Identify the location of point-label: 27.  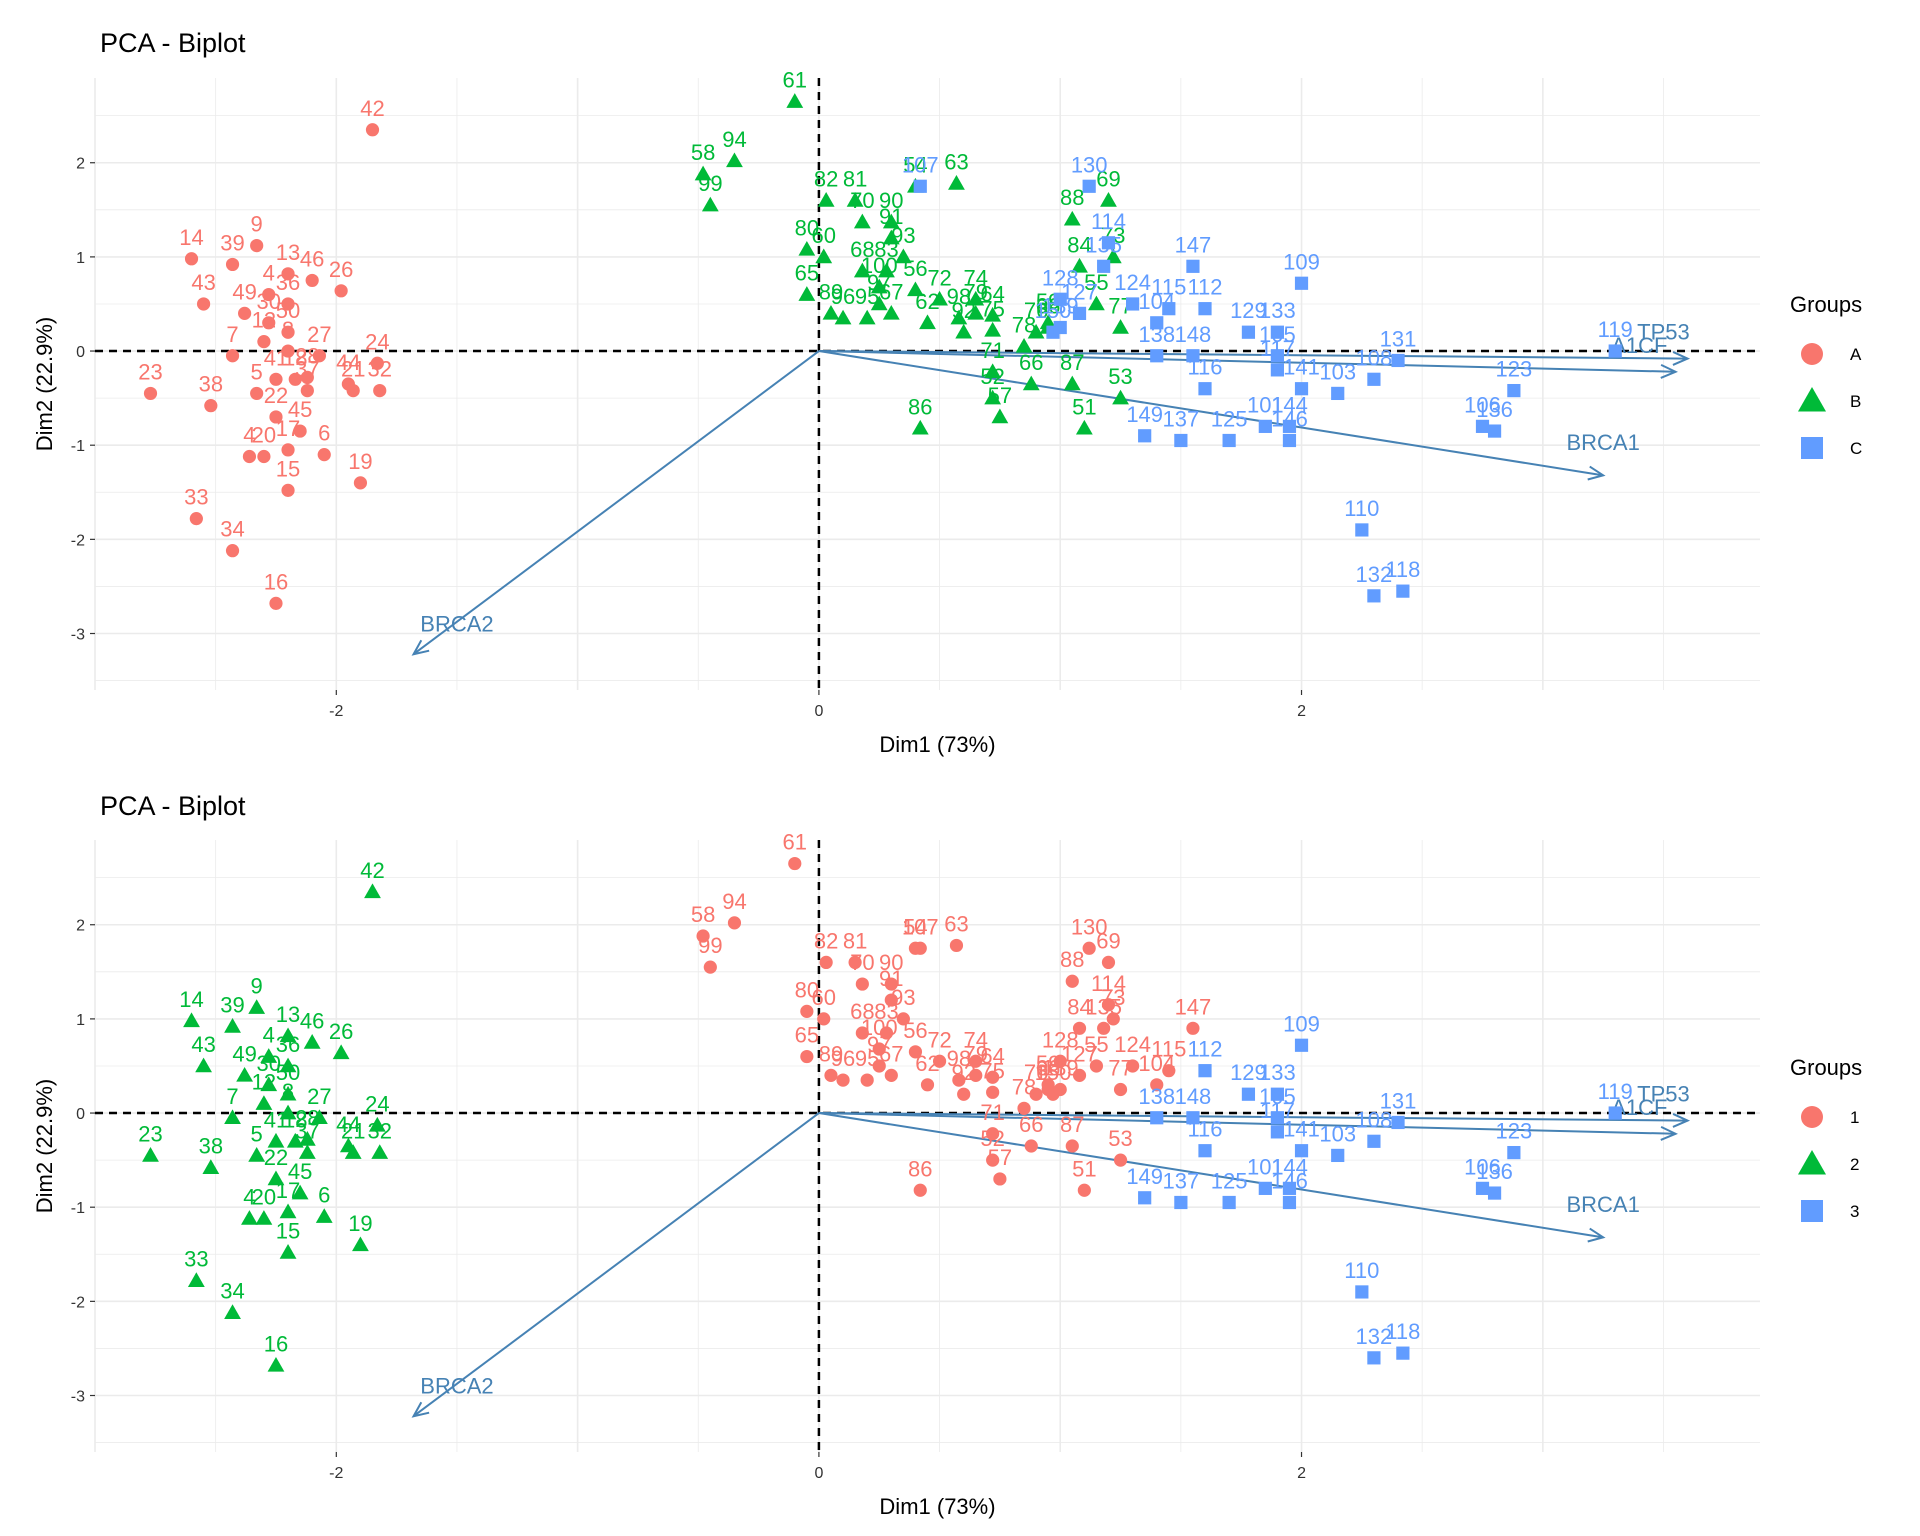
(319, 1096).